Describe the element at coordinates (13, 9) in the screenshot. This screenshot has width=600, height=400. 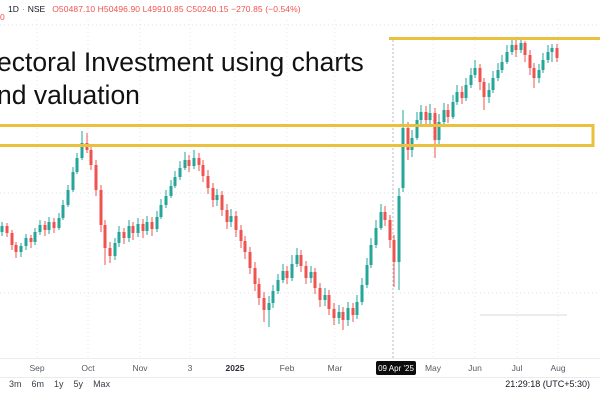
I see `timeframe-label: 1D` at that location.